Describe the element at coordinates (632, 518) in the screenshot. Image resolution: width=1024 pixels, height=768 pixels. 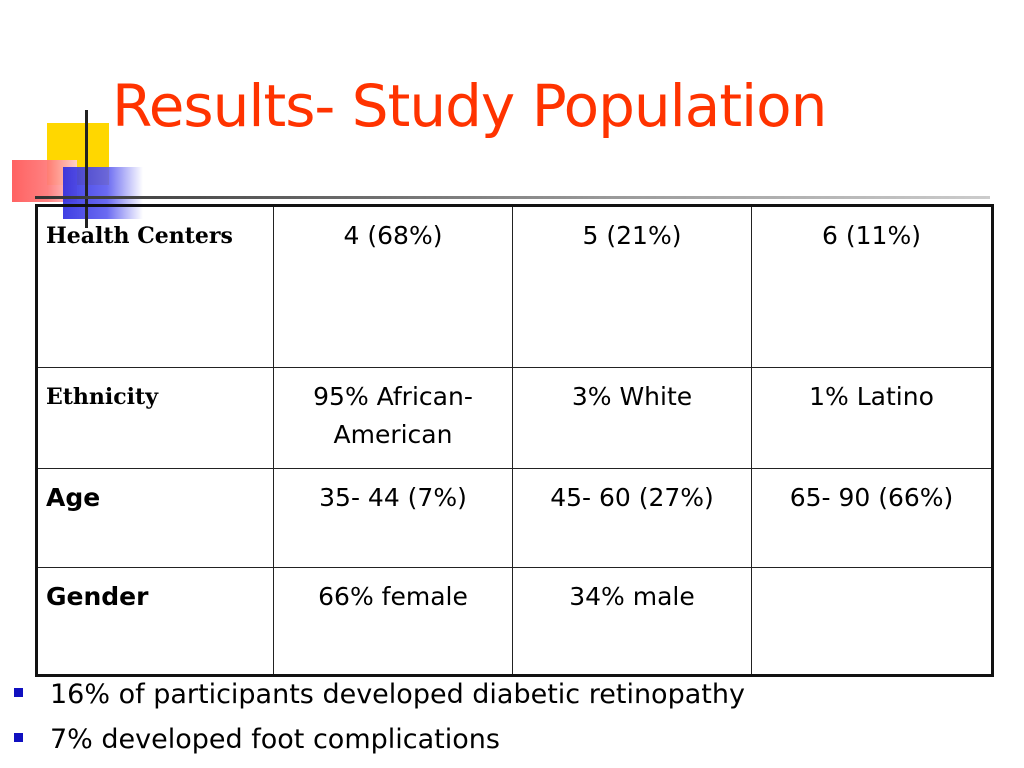
I see `table-cell: 45- 60 (27%)` at that location.